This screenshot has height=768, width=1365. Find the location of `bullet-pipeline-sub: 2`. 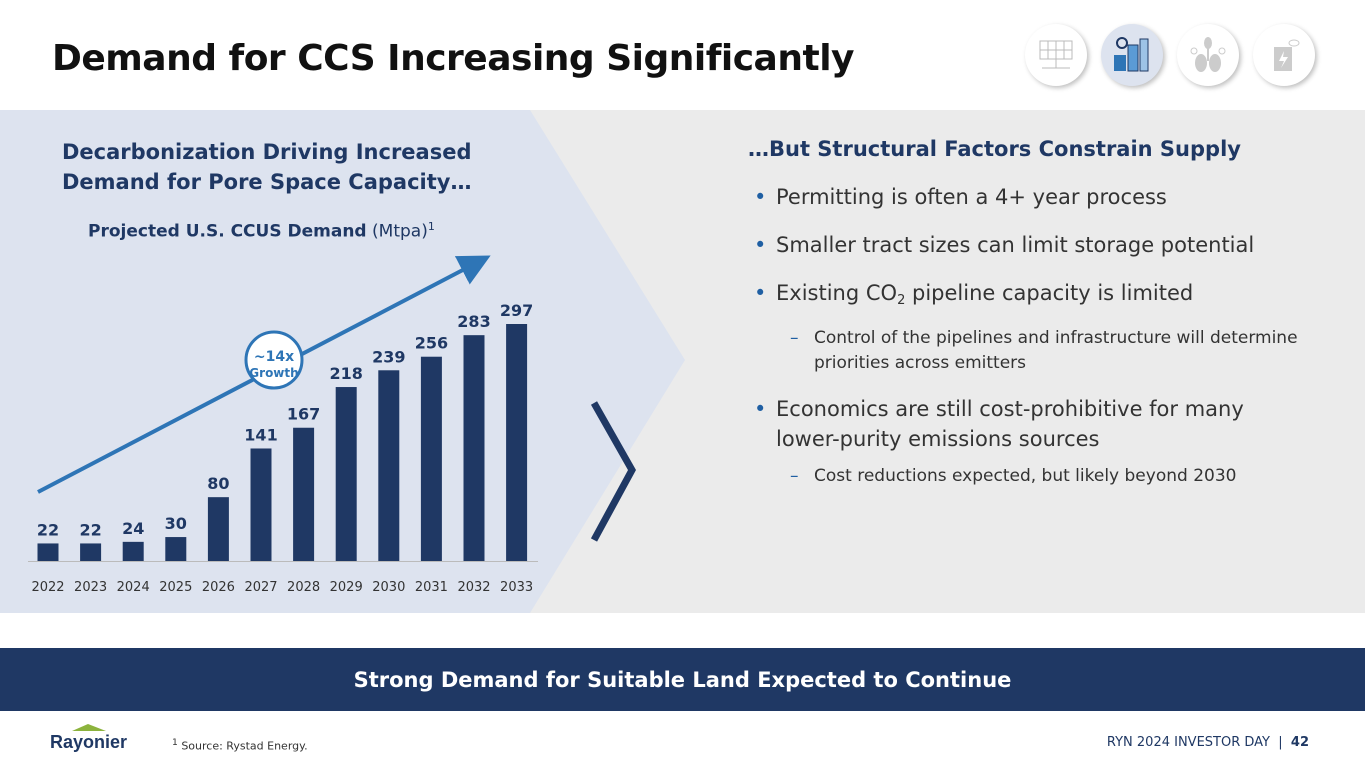

bullet-pipeline-sub: 2 is located at coordinates (901, 300).